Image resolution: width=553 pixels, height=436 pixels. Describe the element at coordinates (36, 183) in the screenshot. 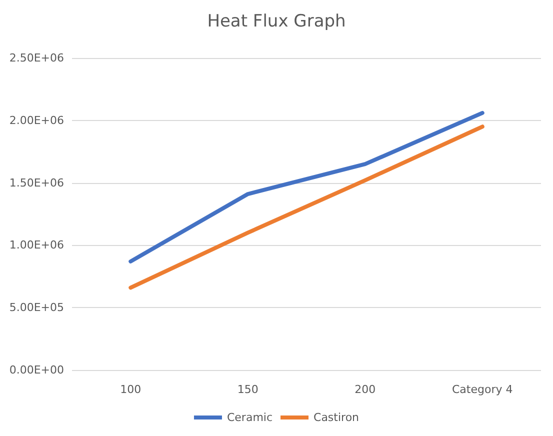

I see `y-tick-label: 1.50E+06` at that location.